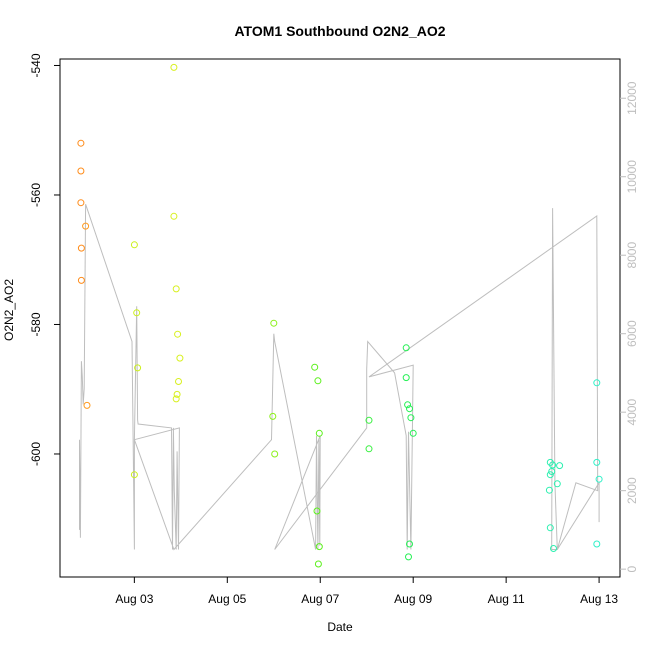 The height and width of the screenshot is (650, 650). What do you see at coordinates (227, 599) in the screenshot?
I see `x-tick-label: Aug 05` at bounding box center [227, 599].